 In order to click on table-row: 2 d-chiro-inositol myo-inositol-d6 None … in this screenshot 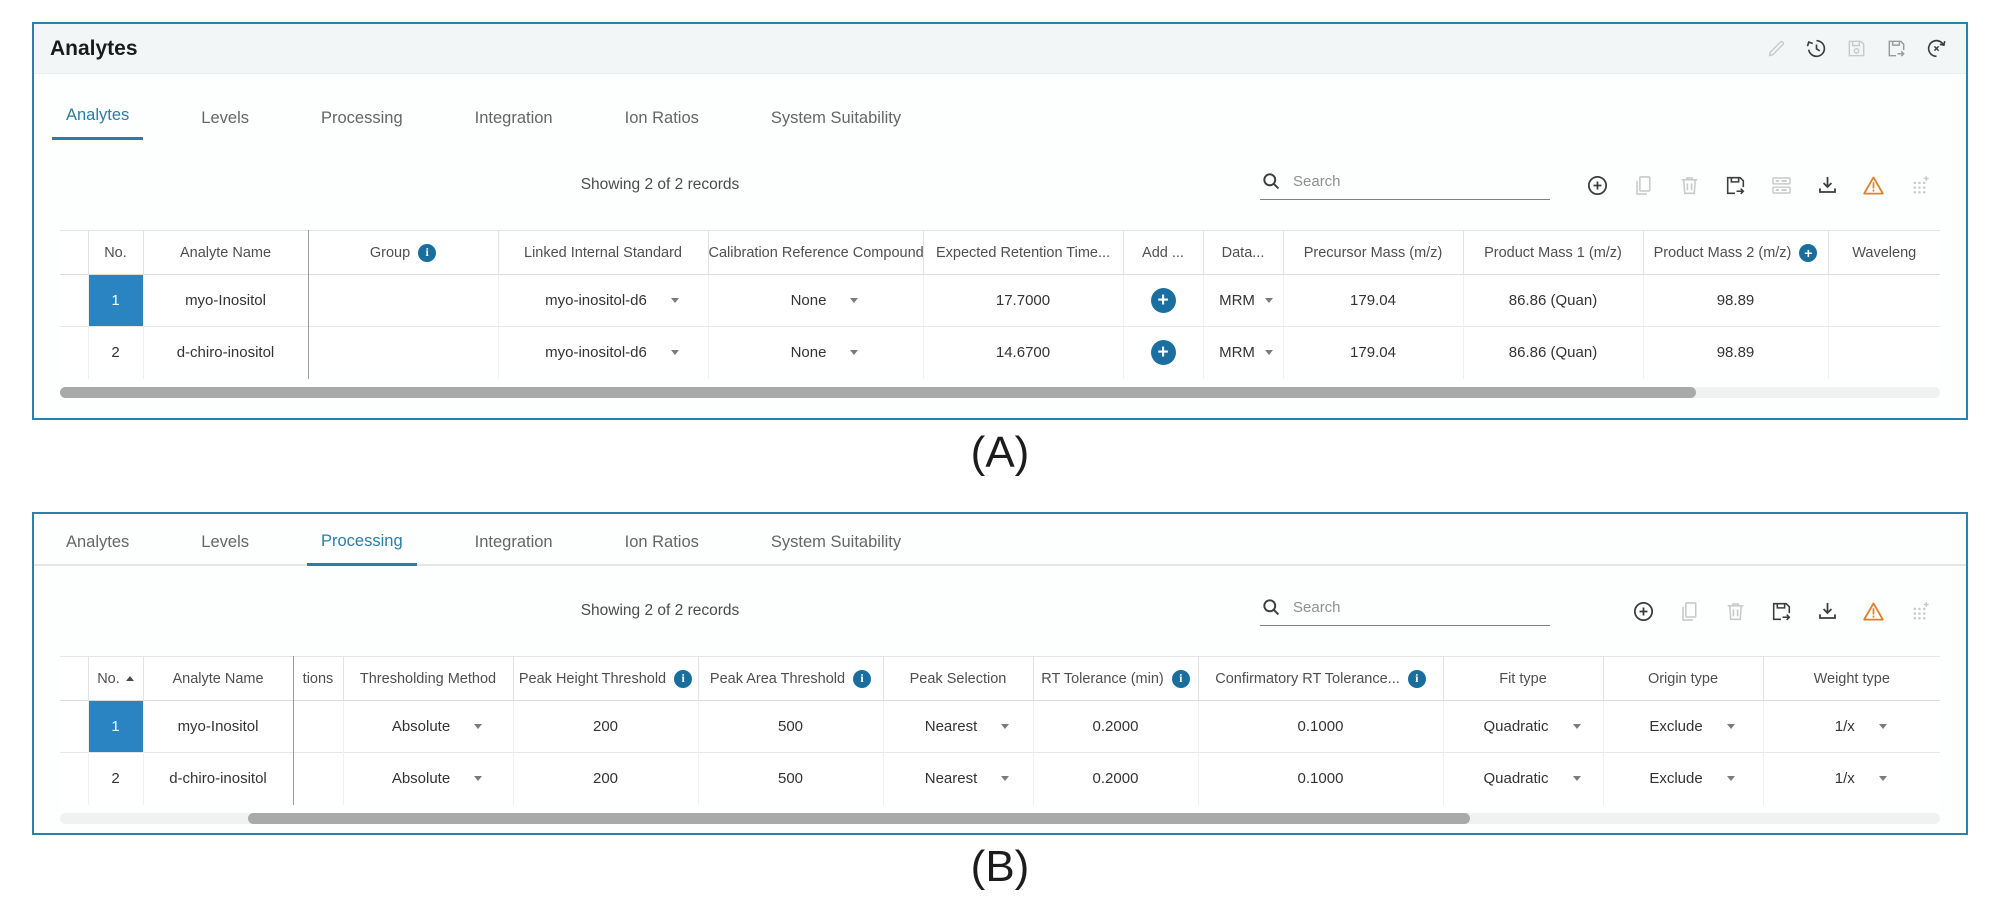, I will do `click(1000, 352)`.